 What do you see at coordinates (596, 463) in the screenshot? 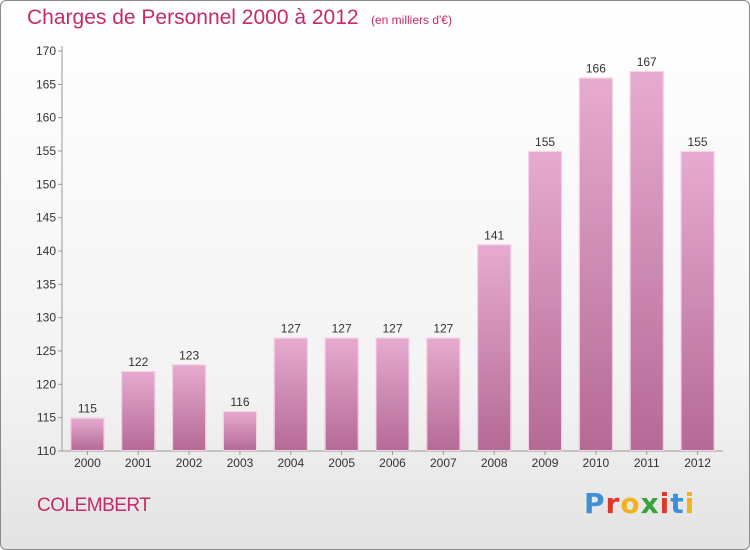
I see `x-tick-label: 2010` at bounding box center [596, 463].